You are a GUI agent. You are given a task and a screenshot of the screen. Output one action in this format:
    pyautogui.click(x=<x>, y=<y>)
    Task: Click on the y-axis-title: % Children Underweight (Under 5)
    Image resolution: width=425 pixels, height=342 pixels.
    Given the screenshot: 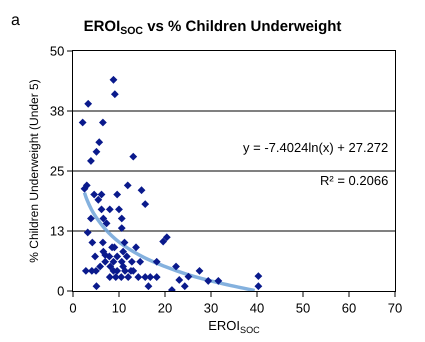 What is the action you would take?
    pyautogui.click(x=34, y=171)
    